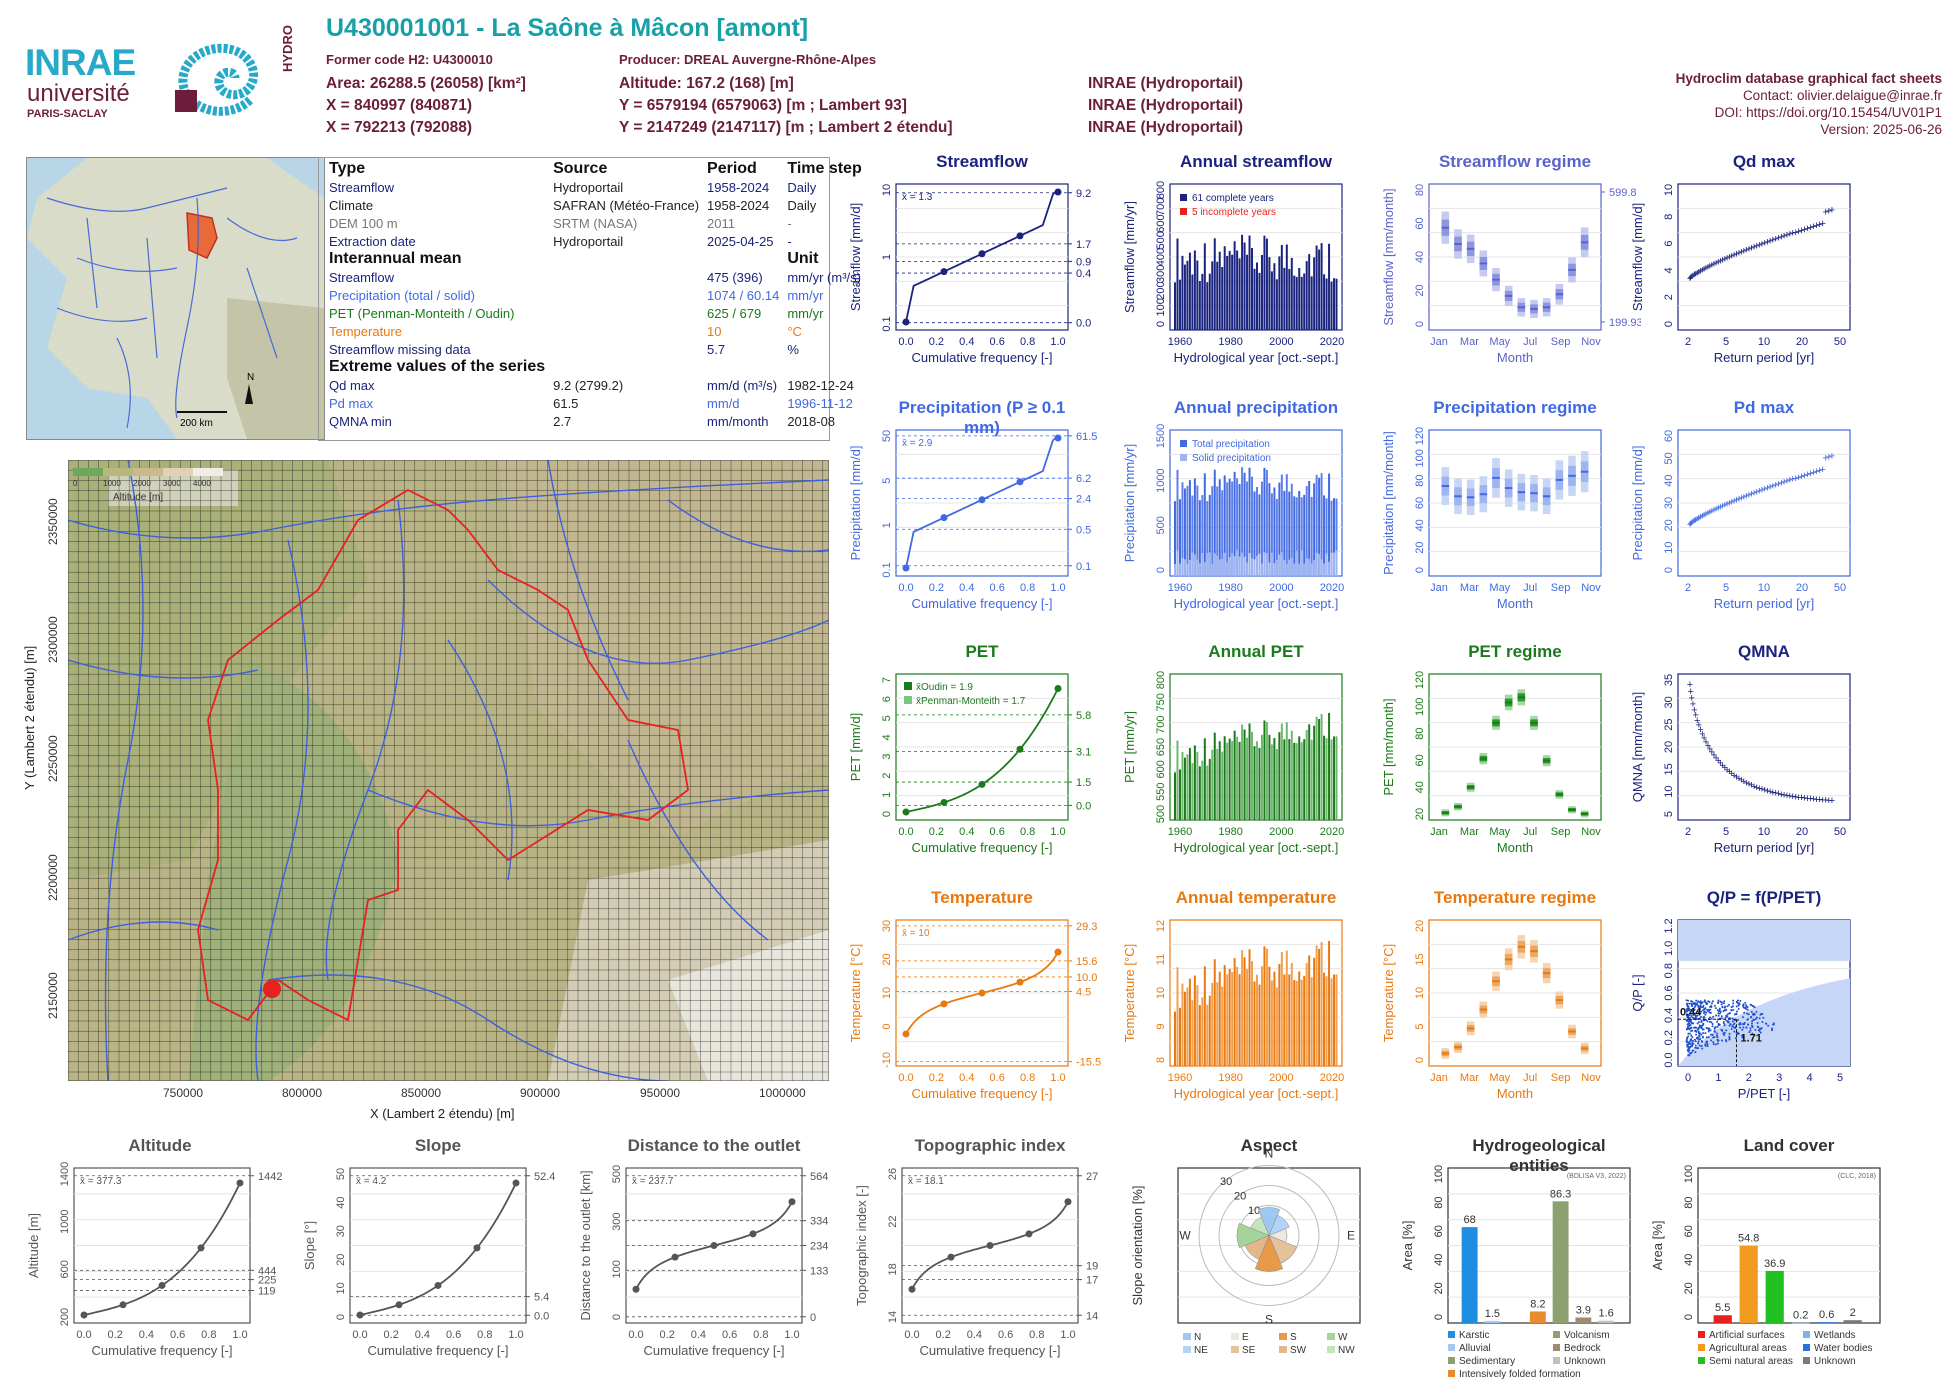 This screenshot has height=1386, width=1960. I want to click on aspect-ring-label: 20, so click(1240, 1197).